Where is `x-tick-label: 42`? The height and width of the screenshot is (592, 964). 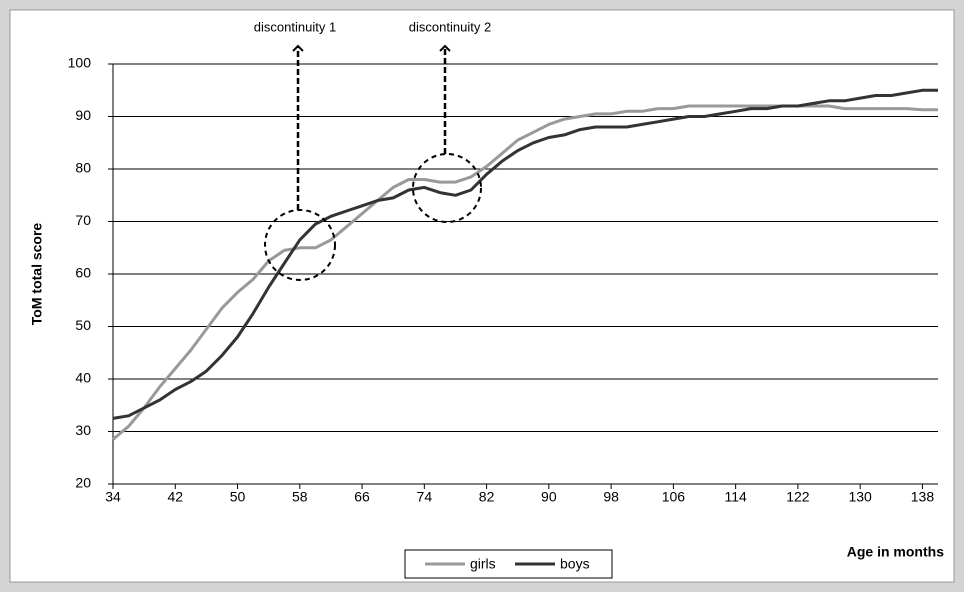 x-tick-label: 42 is located at coordinates (175, 497).